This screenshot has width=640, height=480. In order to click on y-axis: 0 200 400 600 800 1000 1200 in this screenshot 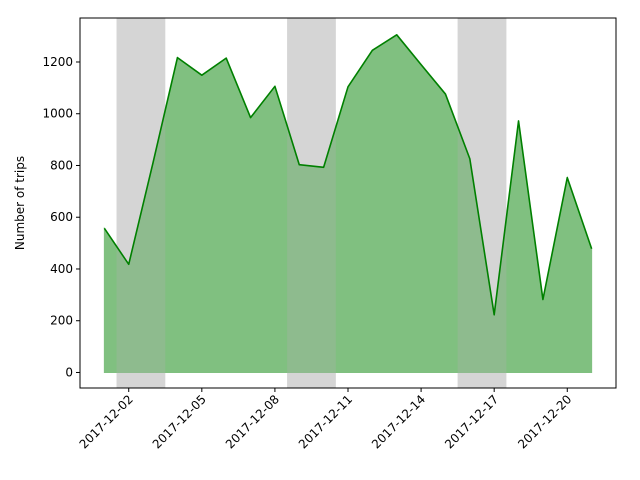, I will do `click(61, 217)`.